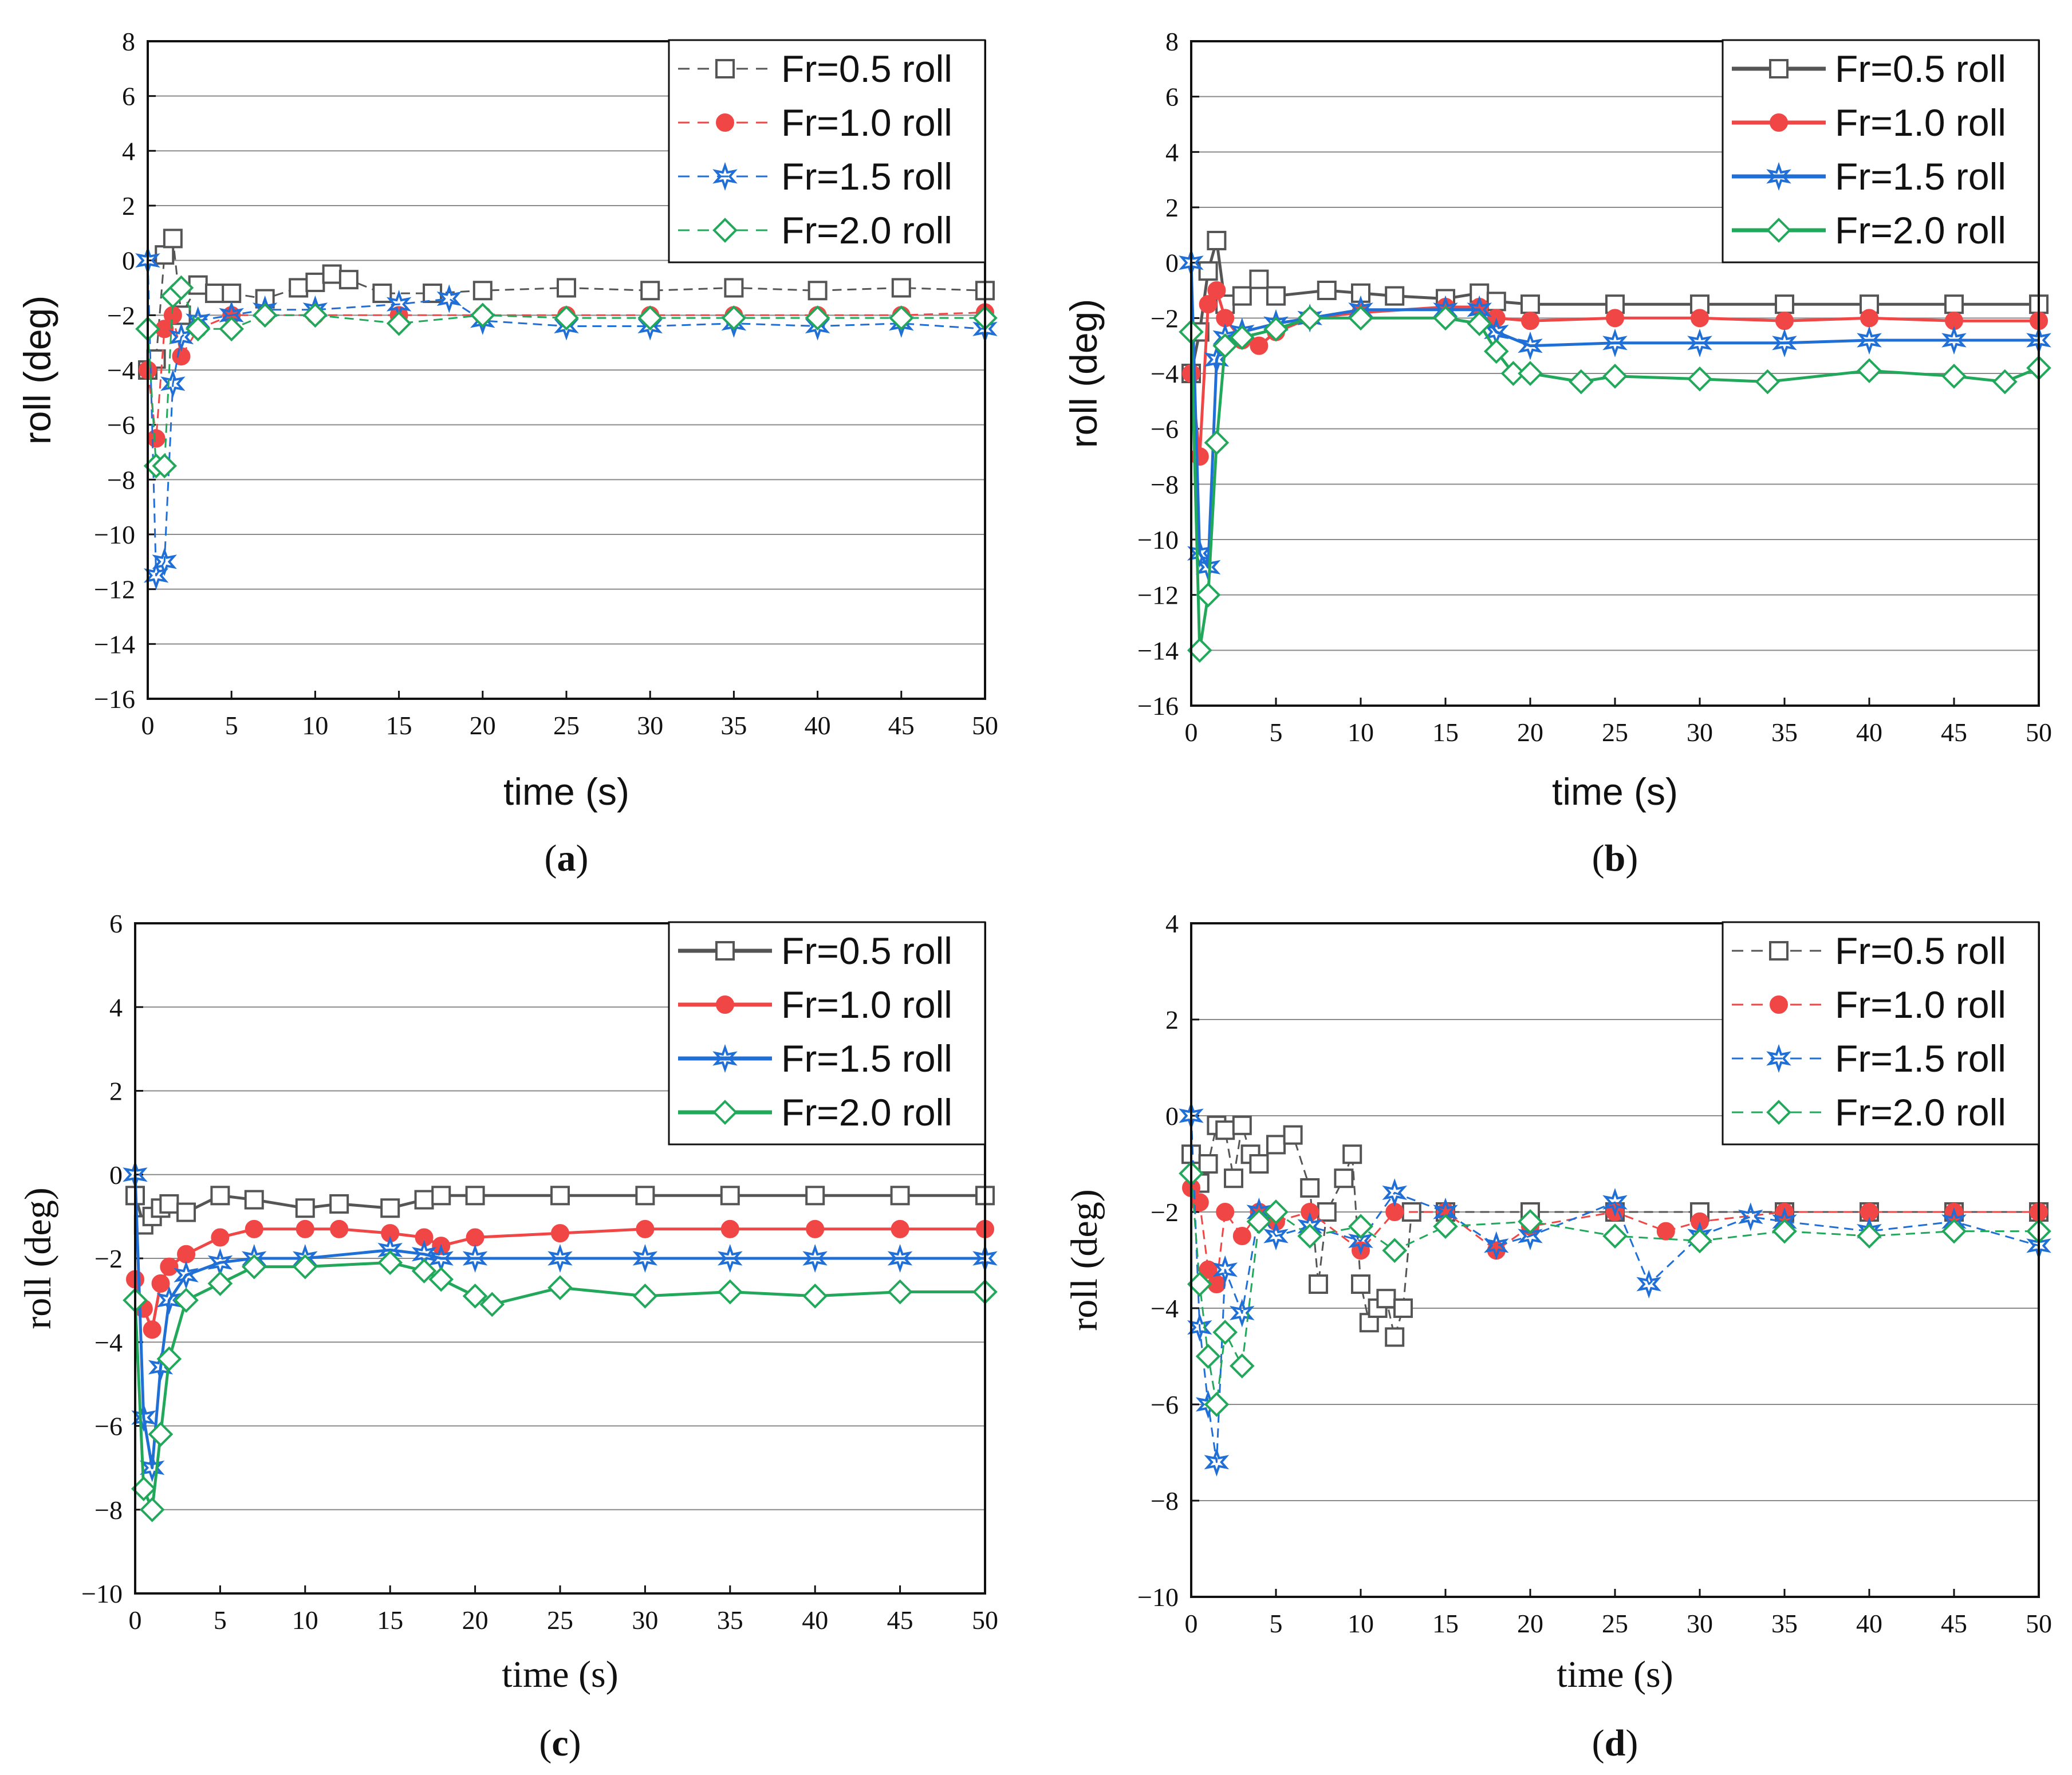  Describe the element at coordinates (315, 726) in the screenshot. I see `x-tick-label: 10` at that location.